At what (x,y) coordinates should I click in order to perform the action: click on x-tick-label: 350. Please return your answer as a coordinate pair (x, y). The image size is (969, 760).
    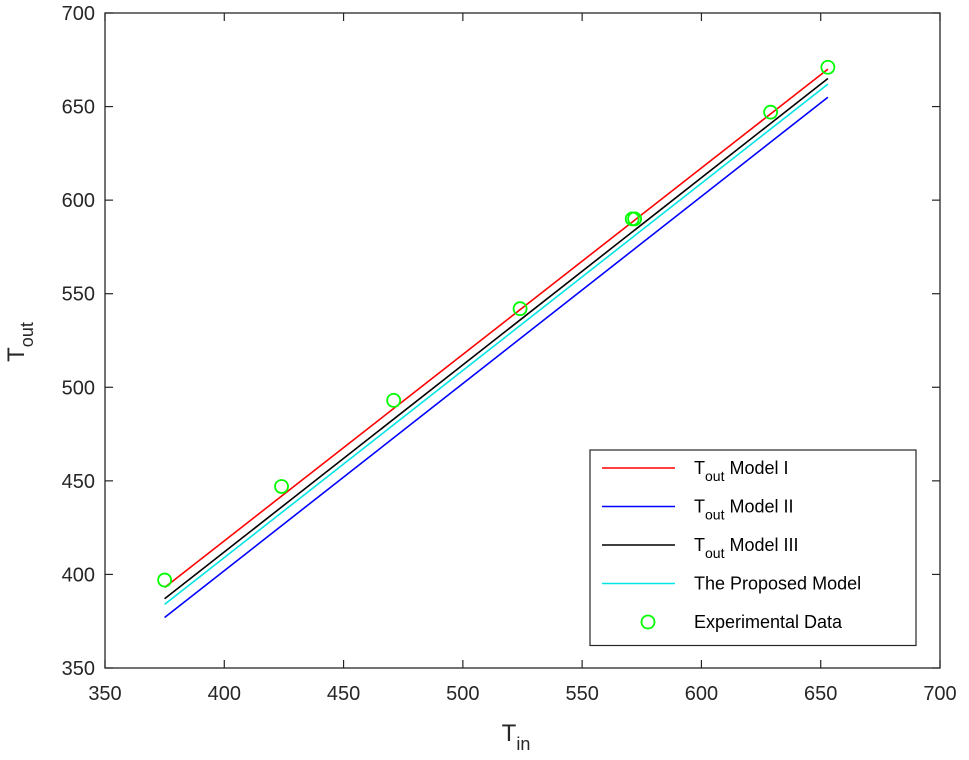
    Looking at the image, I should click on (104, 694).